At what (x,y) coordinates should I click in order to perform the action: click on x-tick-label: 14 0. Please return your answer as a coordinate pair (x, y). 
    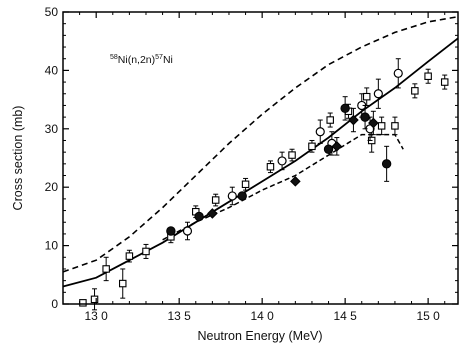
    Looking at the image, I should click on (262, 316).